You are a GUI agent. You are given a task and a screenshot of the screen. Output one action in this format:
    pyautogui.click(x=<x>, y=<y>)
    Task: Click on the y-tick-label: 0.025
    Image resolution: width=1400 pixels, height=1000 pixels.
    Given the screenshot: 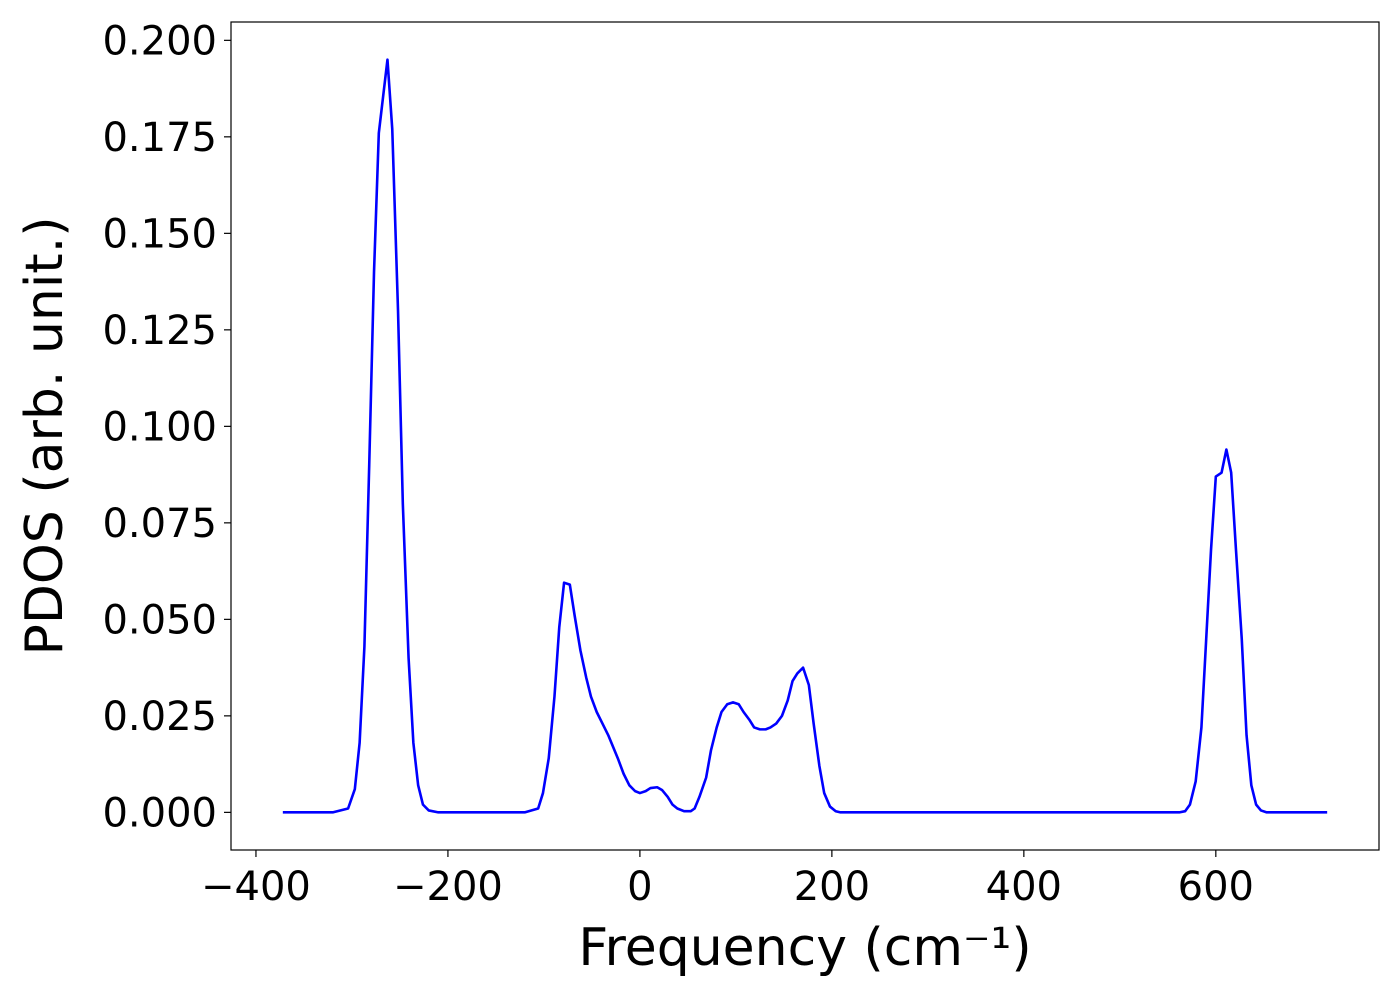 What is the action you would take?
    pyautogui.click(x=159, y=717)
    